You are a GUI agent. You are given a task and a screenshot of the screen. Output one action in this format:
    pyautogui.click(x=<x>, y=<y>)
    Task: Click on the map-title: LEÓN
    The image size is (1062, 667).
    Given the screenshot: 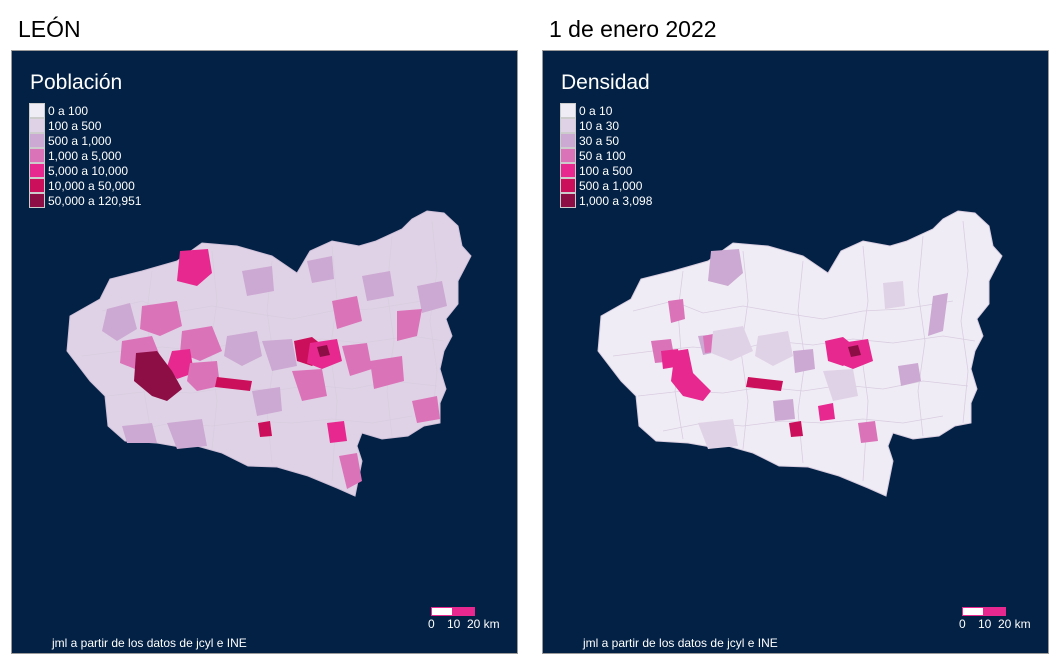 What is the action you would take?
    pyautogui.click(x=49, y=29)
    